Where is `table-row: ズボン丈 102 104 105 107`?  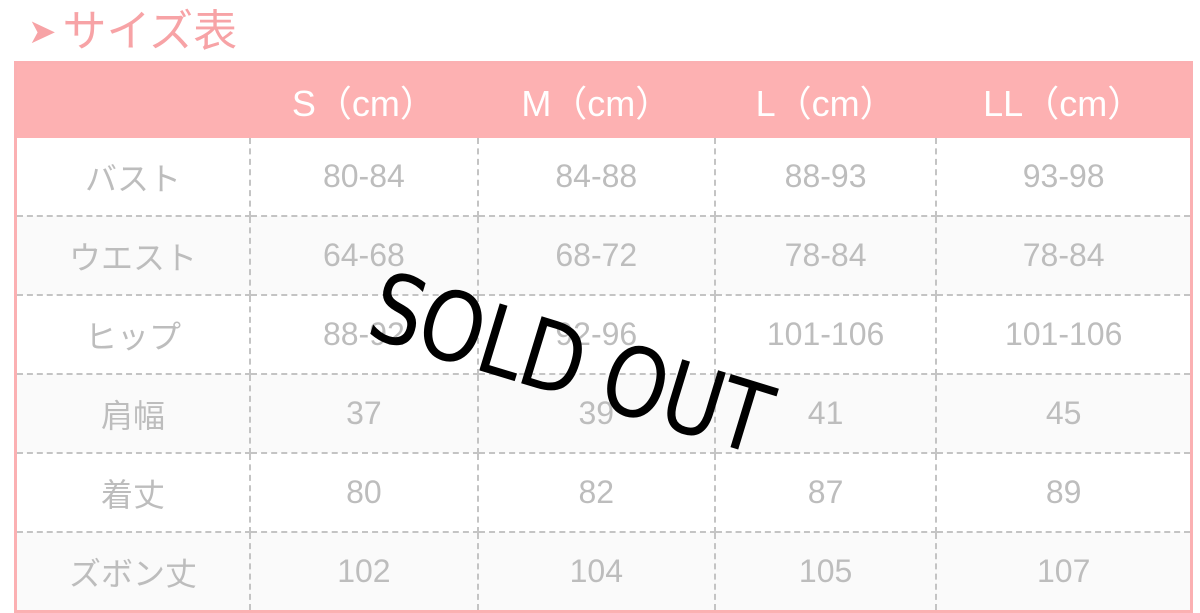
table-row: ズボン丈 102 104 105 107 is located at coordinates (603, 571).